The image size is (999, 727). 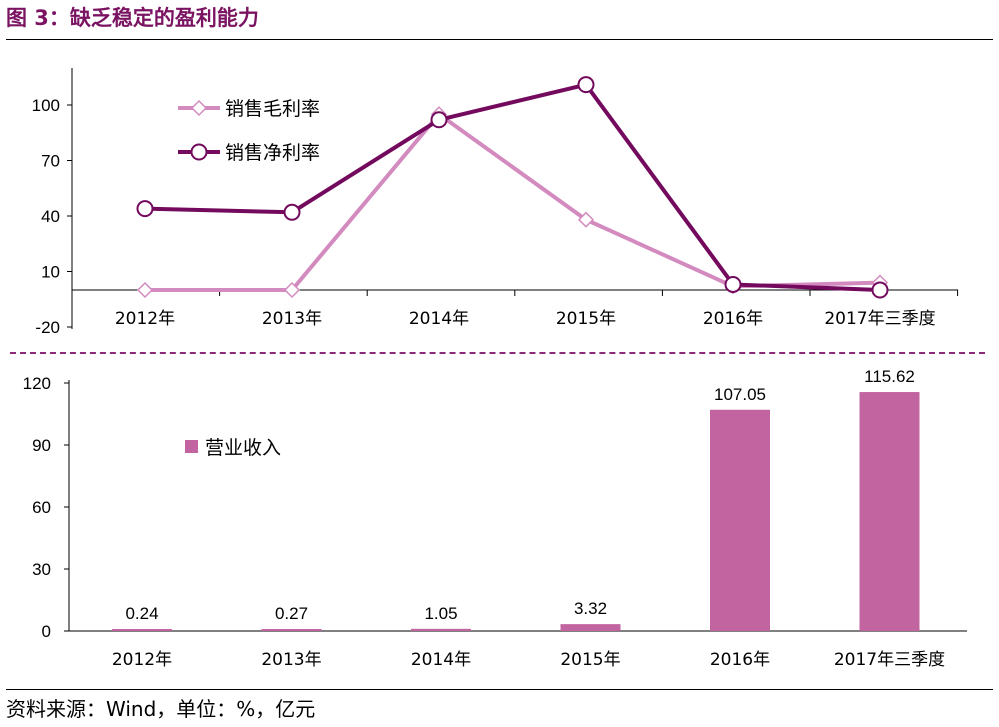 I want to click on bar-data-label: 107.05, so click(x=740, y=394).